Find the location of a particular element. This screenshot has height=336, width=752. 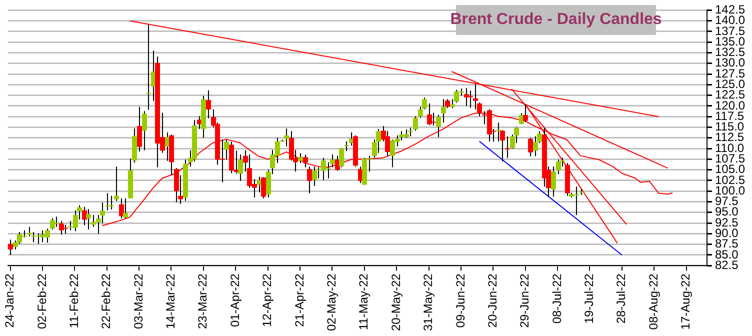

x-tick-label: 11-May-22 is located at coordinates (363, 301).